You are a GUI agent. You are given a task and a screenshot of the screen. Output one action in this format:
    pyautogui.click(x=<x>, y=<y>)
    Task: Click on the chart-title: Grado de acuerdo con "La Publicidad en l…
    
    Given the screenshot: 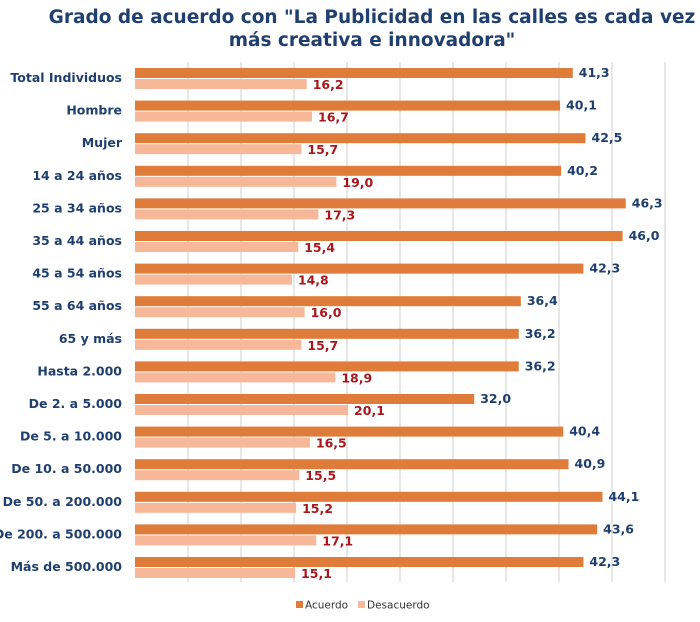 What is the action you would take?
    pyautogui.click(x=372, y=29)
    